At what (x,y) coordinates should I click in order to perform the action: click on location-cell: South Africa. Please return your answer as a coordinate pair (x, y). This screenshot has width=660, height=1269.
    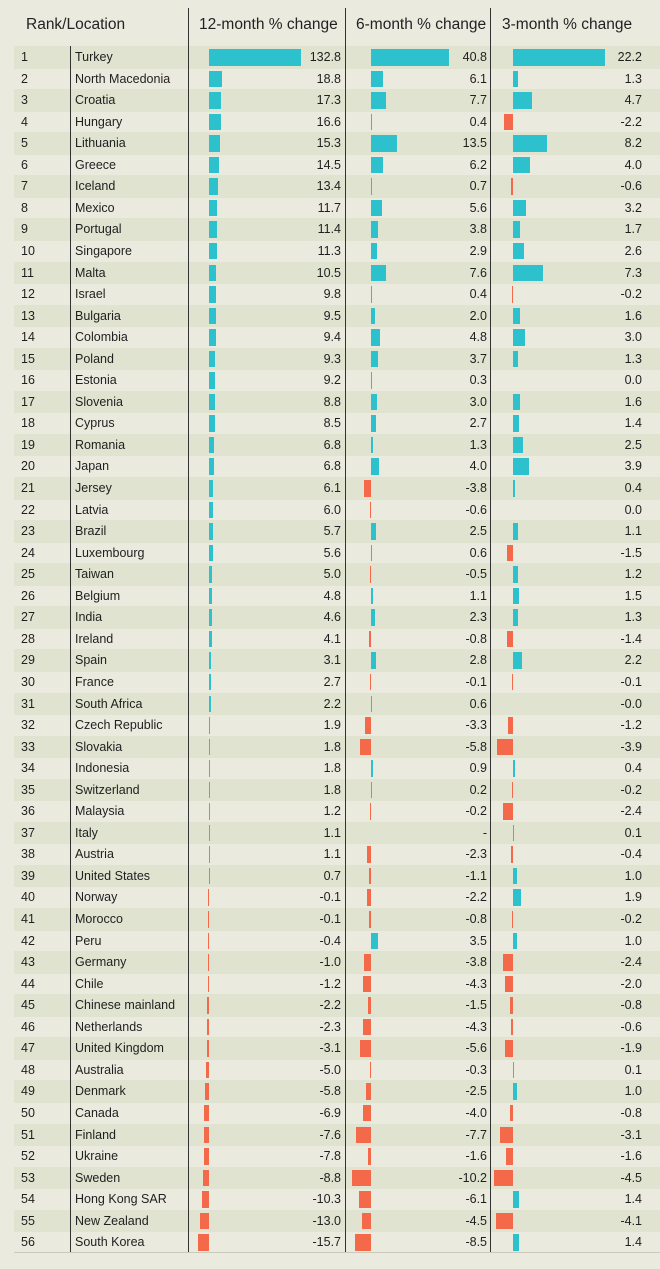
    Looking at the image, I should click on (109, 703).